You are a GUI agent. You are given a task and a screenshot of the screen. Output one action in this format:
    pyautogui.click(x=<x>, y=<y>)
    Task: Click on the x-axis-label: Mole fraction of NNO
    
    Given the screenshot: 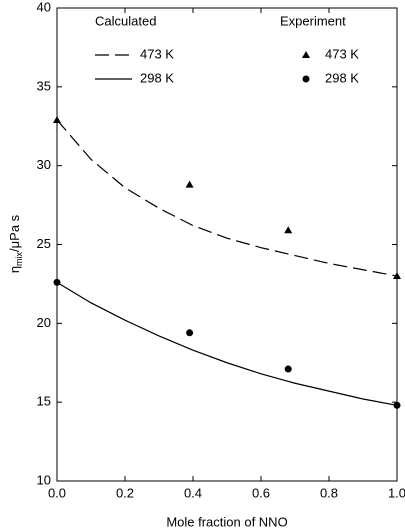 What is the action you would take?
    pyautogui.click(x=226, y=521)
    